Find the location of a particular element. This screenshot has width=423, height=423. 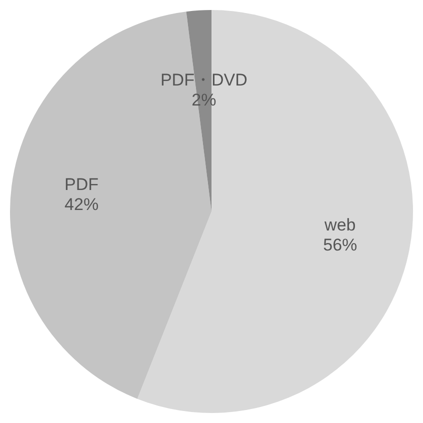

slice-label: PDF is located at coordinates (81, 184).